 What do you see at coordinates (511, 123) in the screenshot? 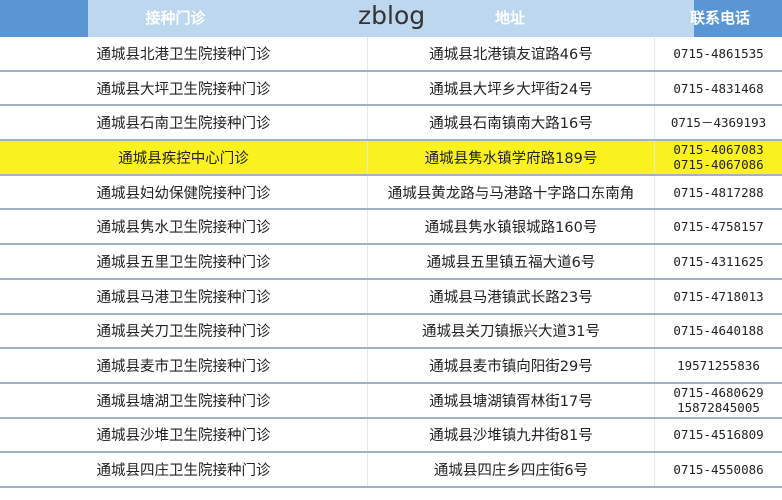
I see `clinic-address: 通城县石南镇南大路16号` at bounding box center [511, 123].